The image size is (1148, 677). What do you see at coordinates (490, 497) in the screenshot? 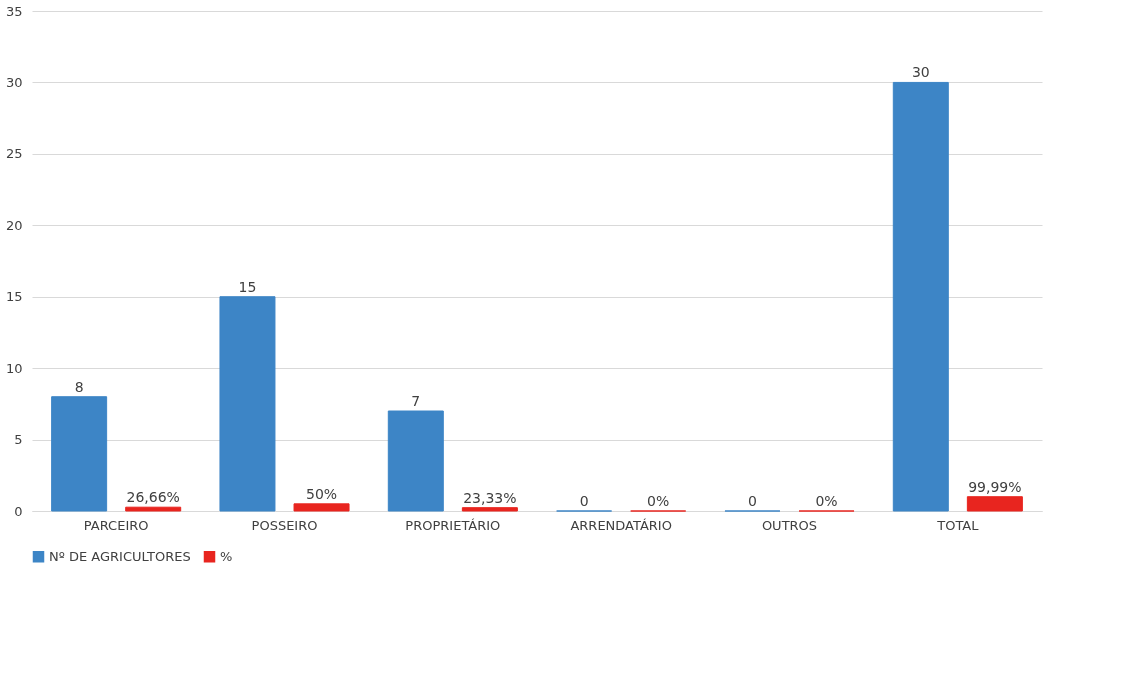
I see `data-label: 23,33%` at bounding box center [490, 497].